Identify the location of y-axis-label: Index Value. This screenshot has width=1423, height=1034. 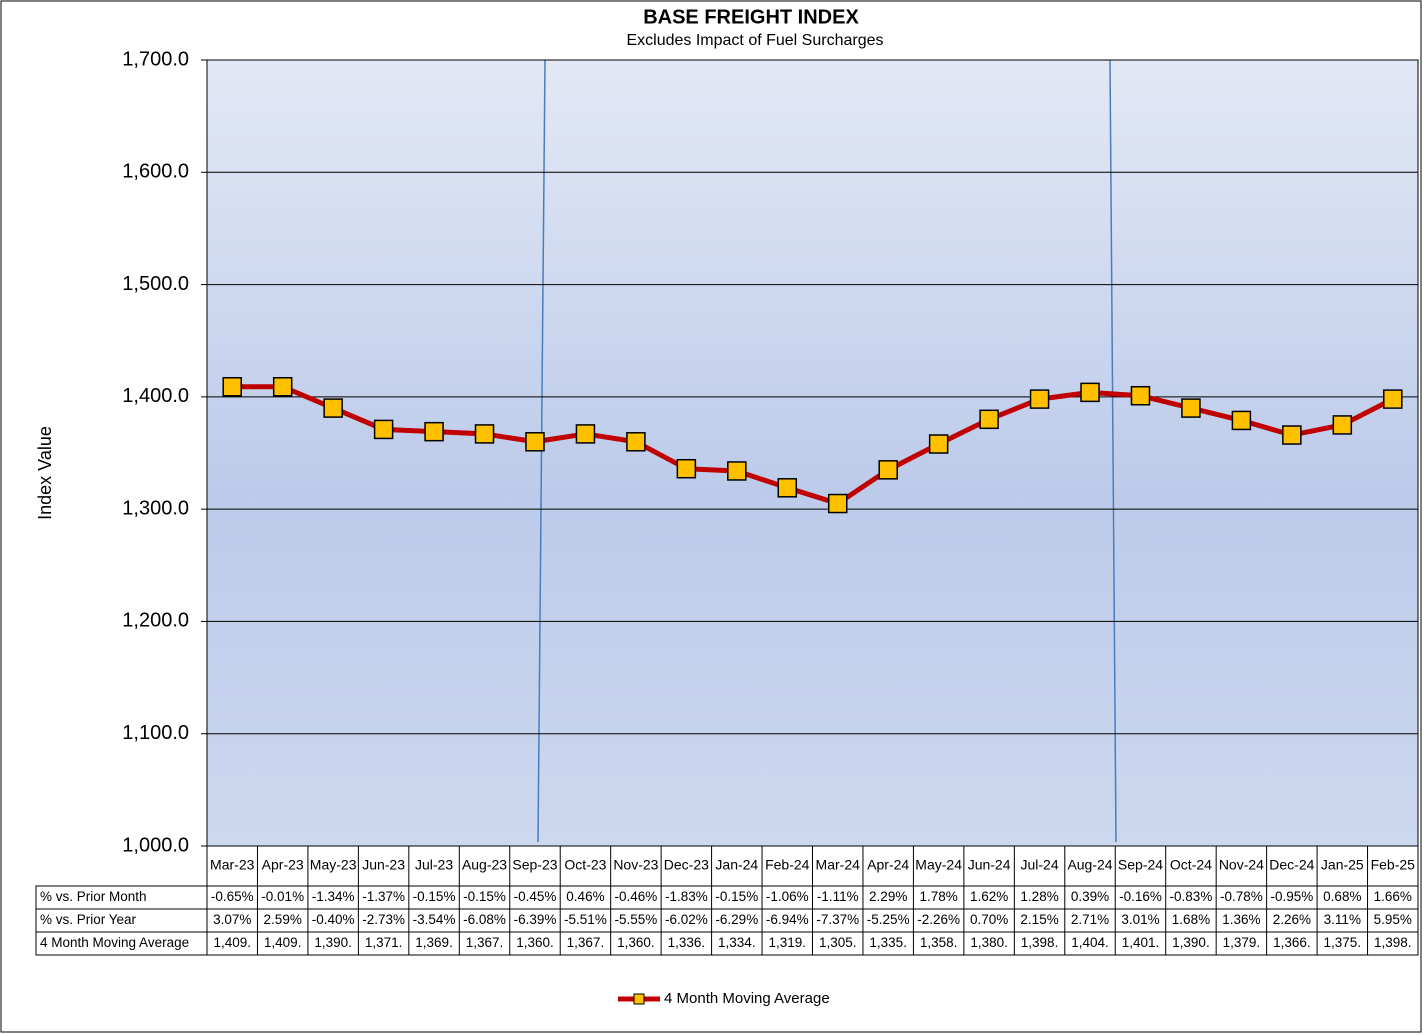
(45, 473).